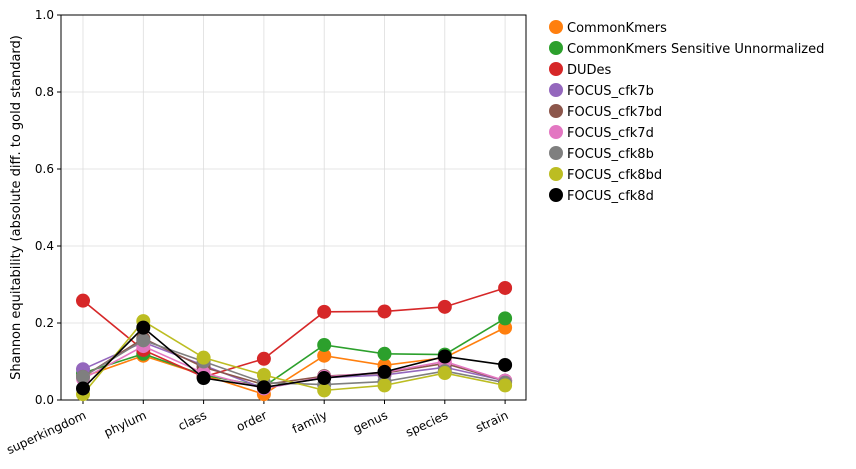 This screenshot has width=856, height=469. Describe the element at coordinates (617, 28) in the screenshot. I see `legend-label: CommonKmers` at that location.